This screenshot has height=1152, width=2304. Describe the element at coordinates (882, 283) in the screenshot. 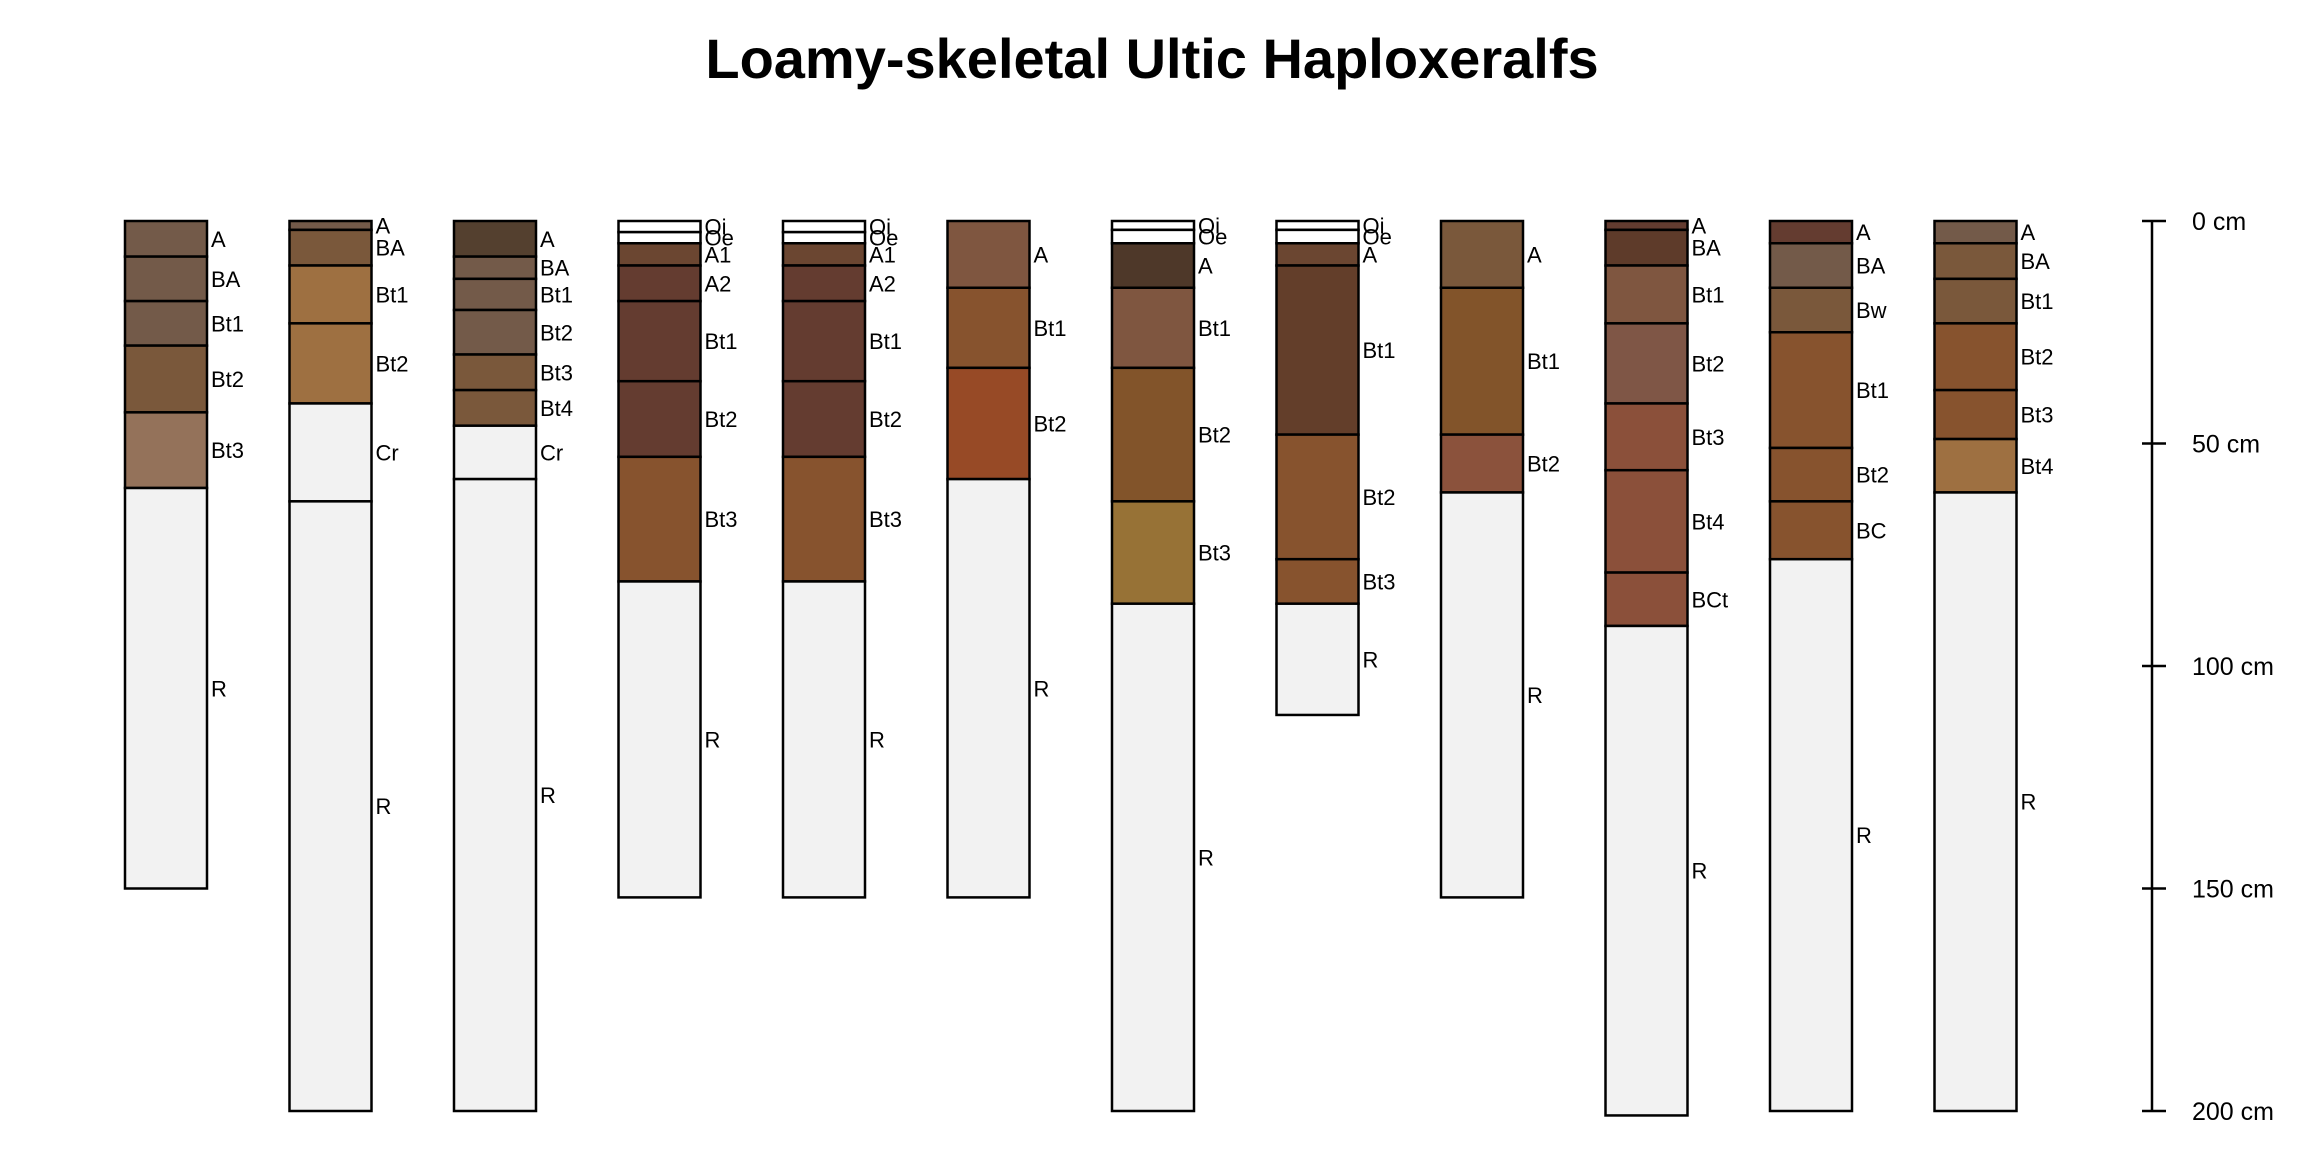

I see `horizon-label: A2` at that location.